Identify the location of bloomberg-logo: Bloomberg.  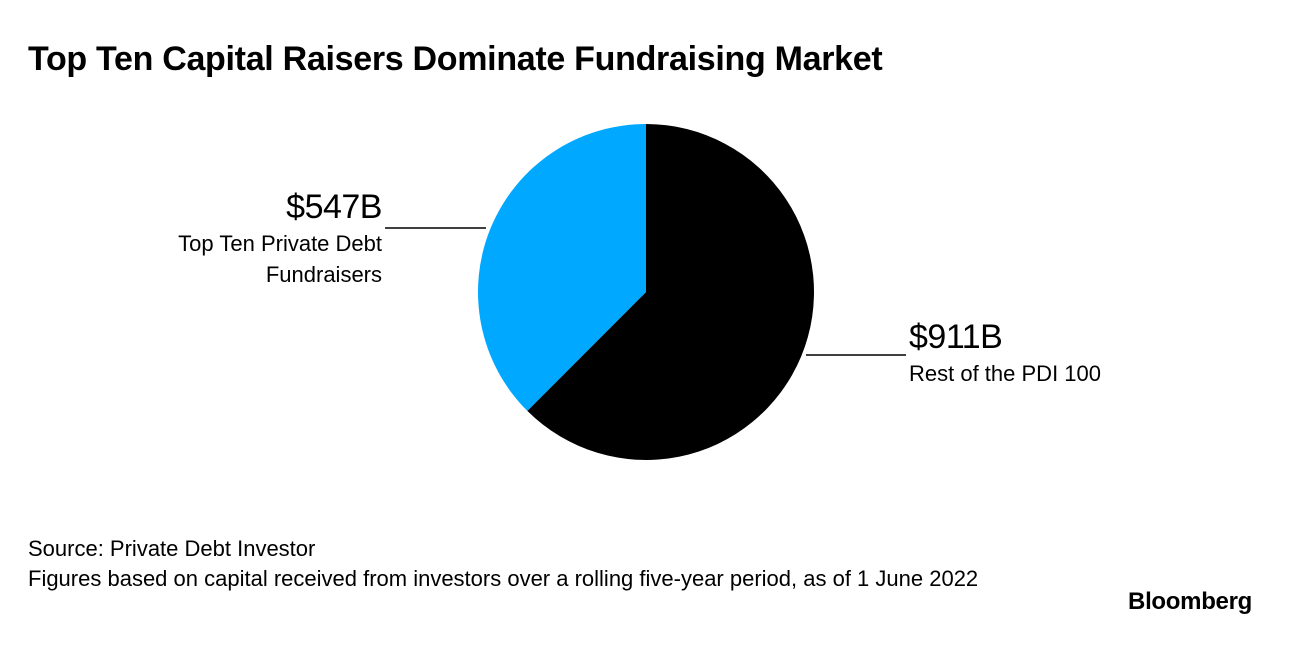
(1190, 602).